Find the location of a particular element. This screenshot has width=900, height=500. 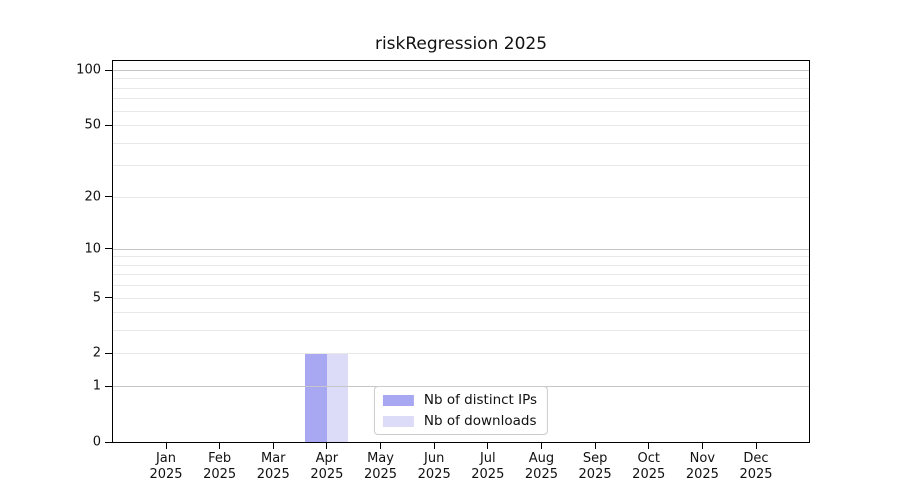

y-tick-label: 5 is located at coordinates (96, 298).